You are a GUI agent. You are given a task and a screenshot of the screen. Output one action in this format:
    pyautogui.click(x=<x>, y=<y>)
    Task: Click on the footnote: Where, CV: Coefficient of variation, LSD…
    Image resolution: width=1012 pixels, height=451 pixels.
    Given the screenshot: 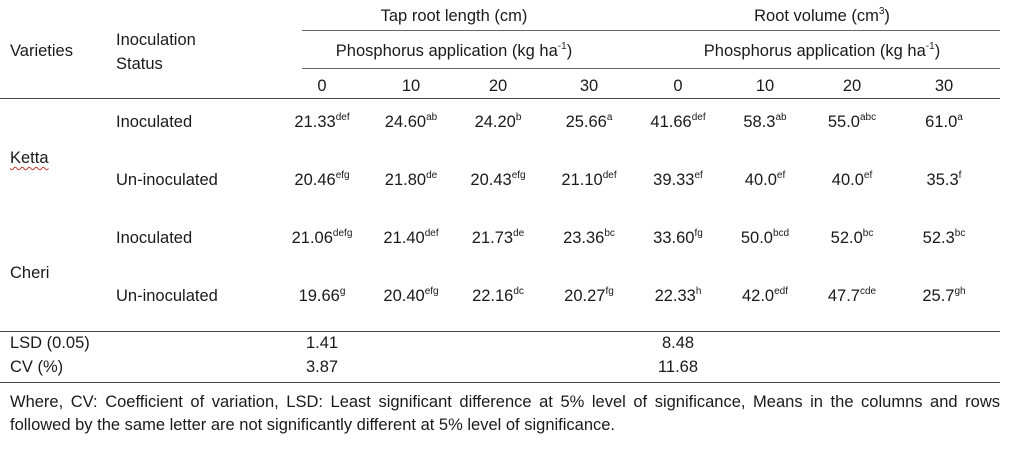 What is the action you would take?
    pyautogui.click(x=505, y=413)
    